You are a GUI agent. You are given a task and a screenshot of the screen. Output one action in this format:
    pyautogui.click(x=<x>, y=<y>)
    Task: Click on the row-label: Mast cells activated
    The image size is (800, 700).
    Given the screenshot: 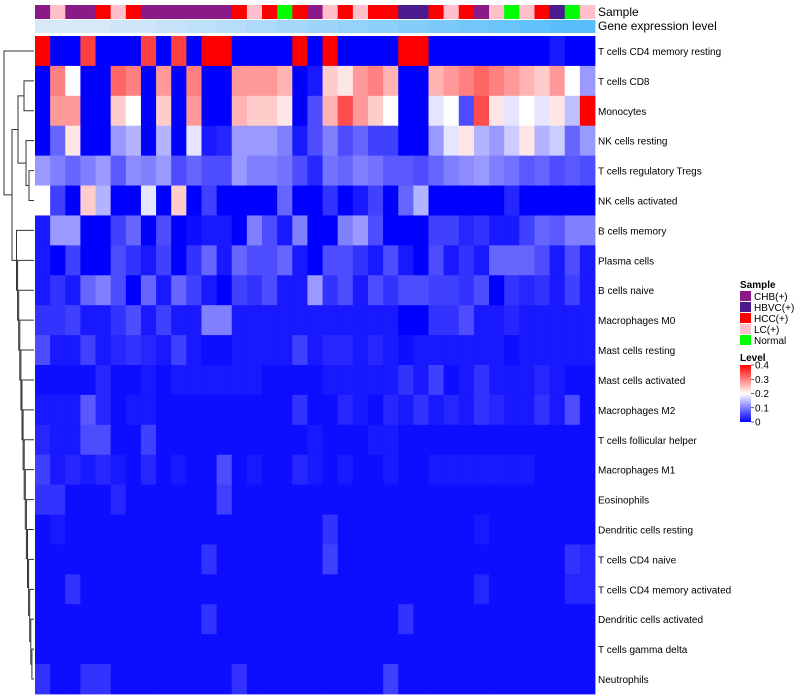 What is the action you would take?
    pyautogui.click(x=641, y=381)
    